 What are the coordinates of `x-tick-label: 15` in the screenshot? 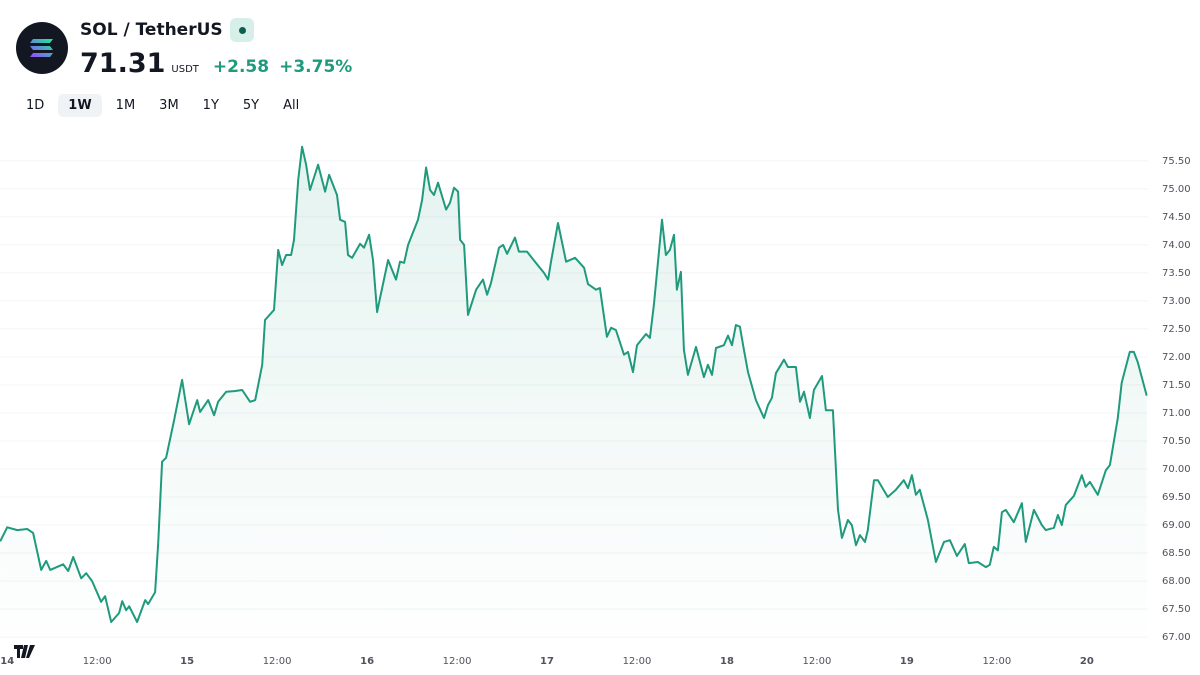 It's located at (187, 661).